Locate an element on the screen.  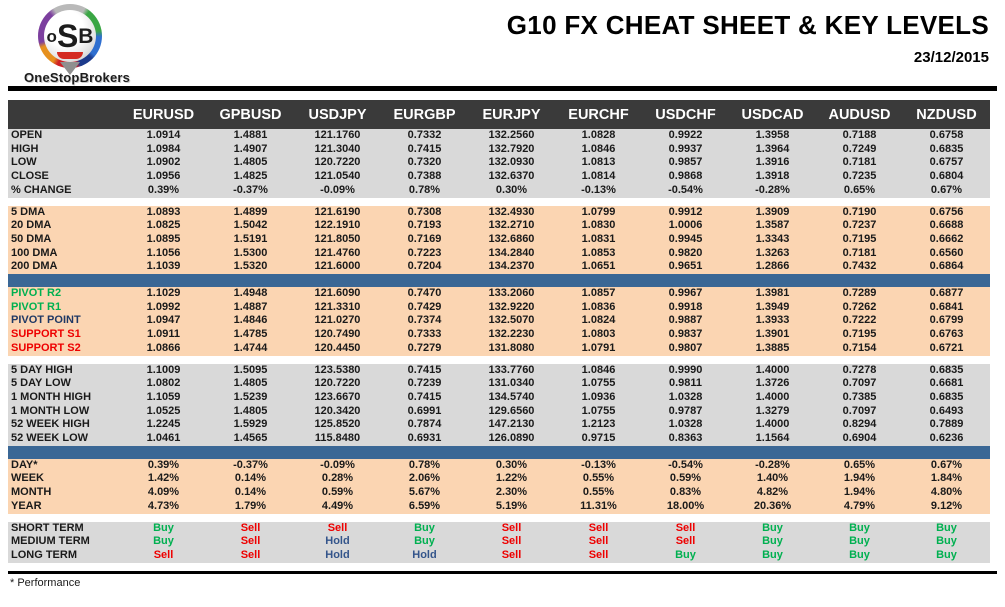
value-cell: 134.2840 is located at coordinates (511, 253).